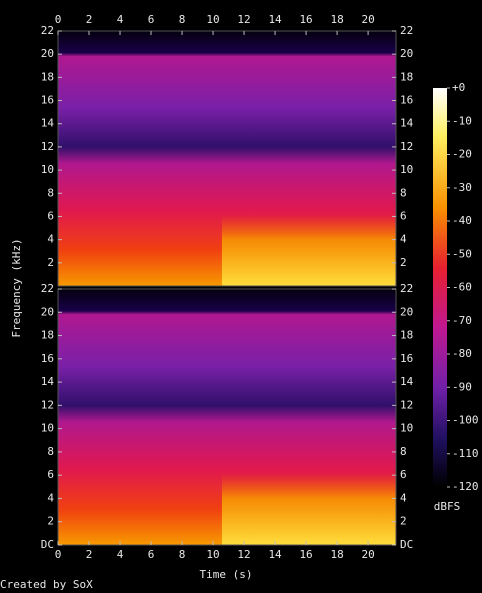 The width and height of the screenshot is (482, 593). What do you see at coordinates (440, 287) in the screenshot?
I see `colorbar` at bounding box center [440, 287].